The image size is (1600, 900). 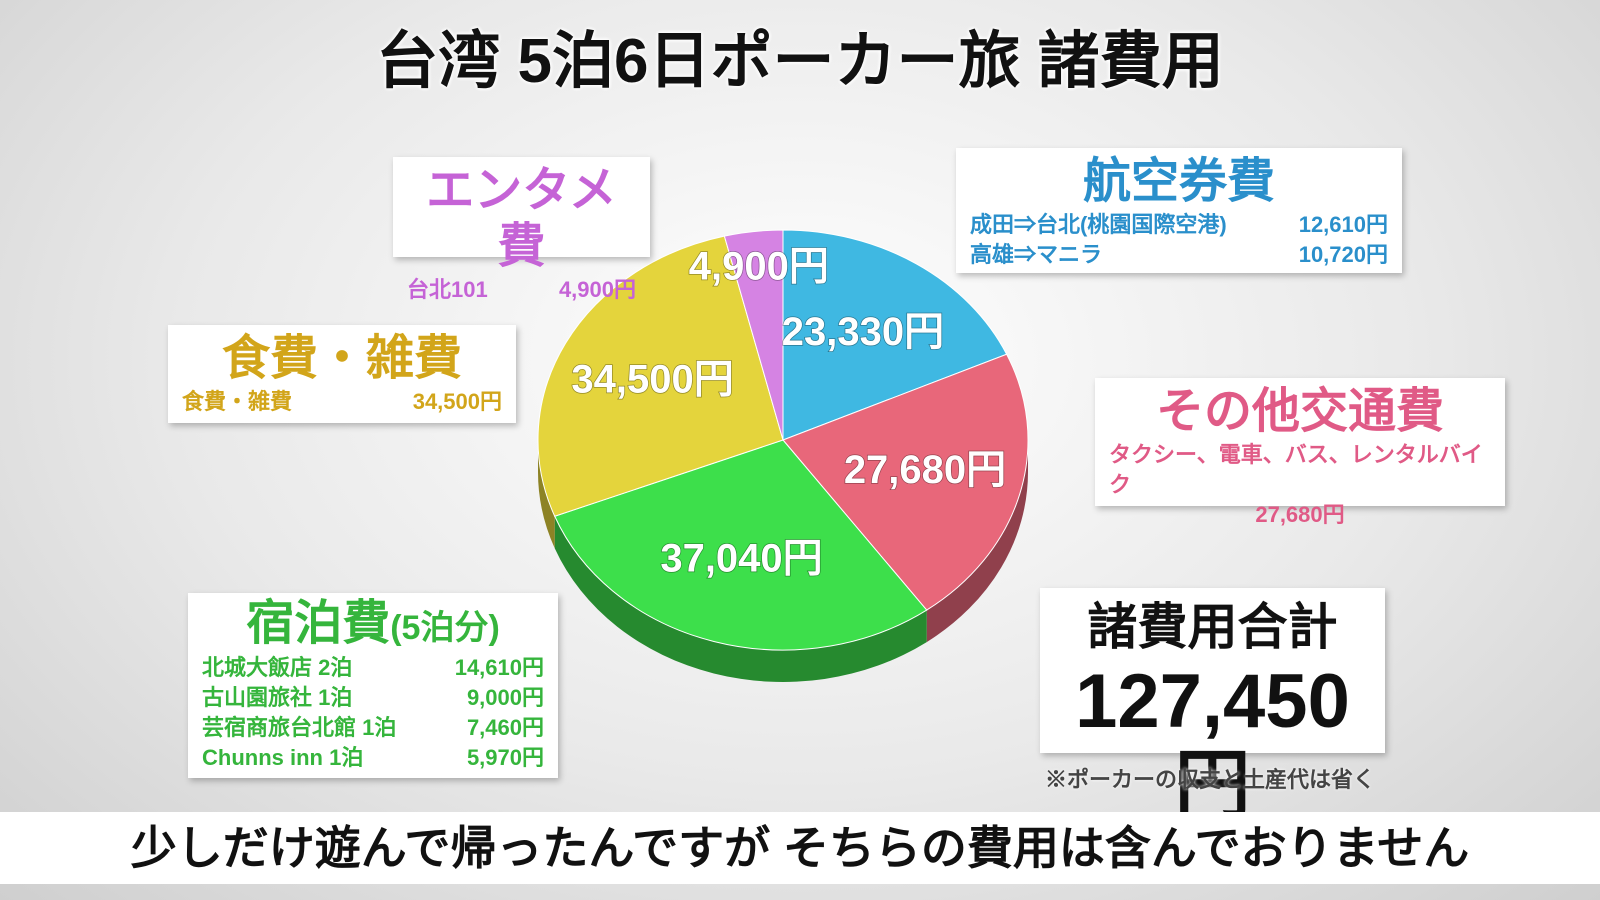 What do you see at coordinates (800, 61) in the screenshot?
I see `title: 台湾 5泊6日ポーカー旅 諸費用` at bounding box center [800, 61].